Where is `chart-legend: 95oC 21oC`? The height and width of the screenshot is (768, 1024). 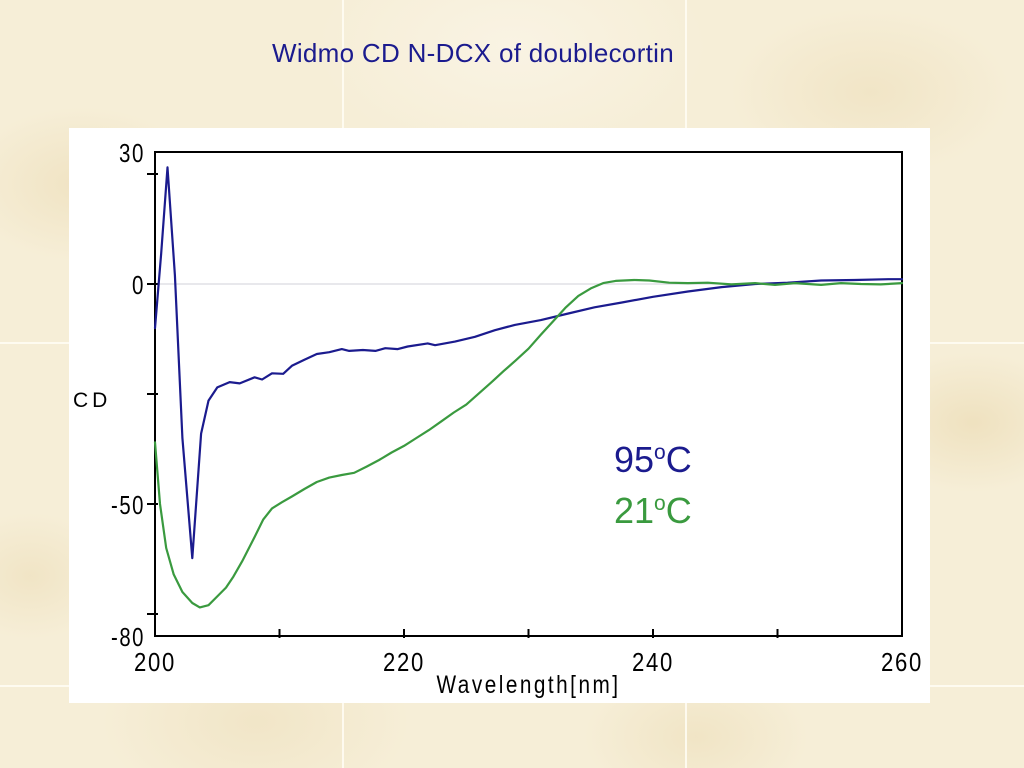 chart-legend: 95oC 21oC is located at coordinates (653, 482).